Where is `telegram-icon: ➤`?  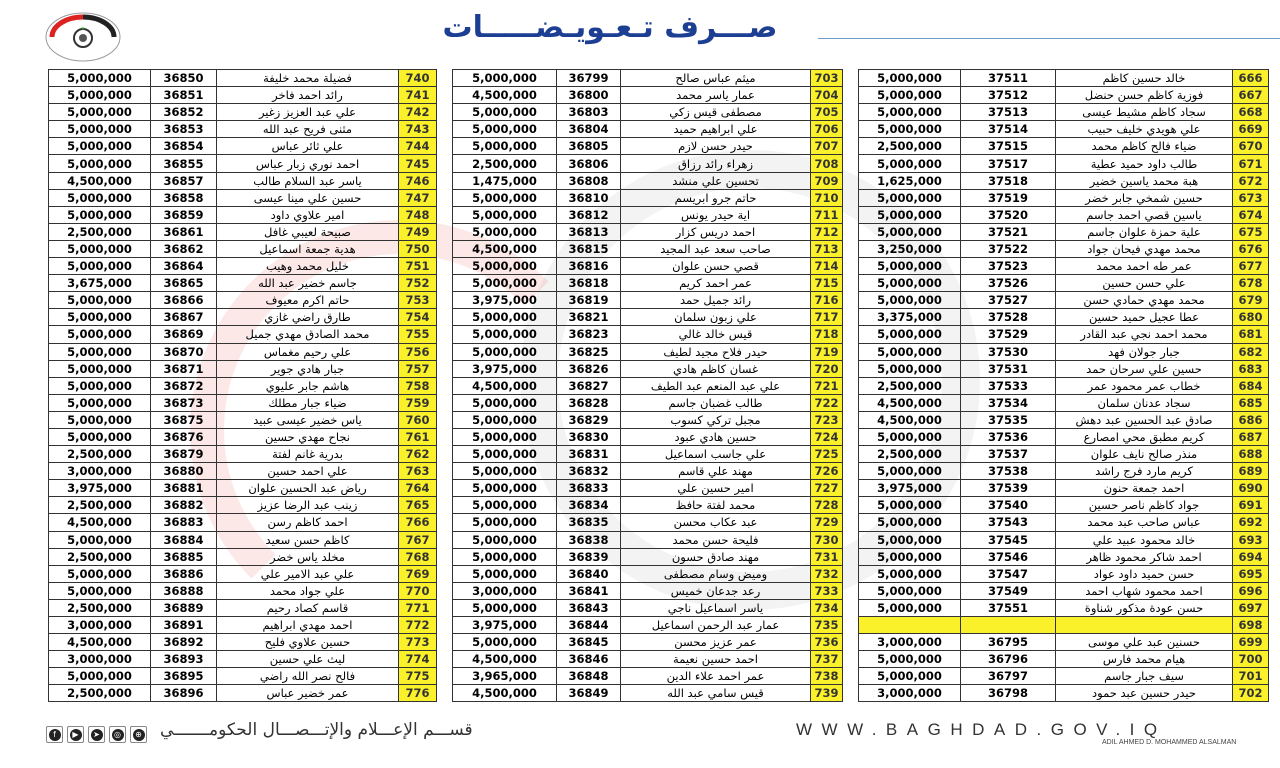
telegram-icon: ➤ is located at coordinates (96, 734).